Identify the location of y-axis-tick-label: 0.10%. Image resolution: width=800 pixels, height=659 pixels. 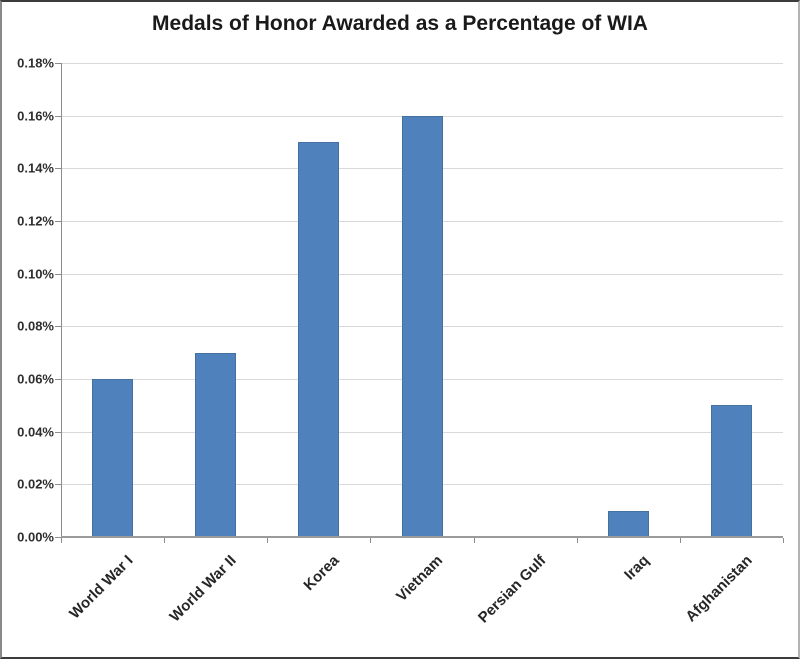
(35, 274).